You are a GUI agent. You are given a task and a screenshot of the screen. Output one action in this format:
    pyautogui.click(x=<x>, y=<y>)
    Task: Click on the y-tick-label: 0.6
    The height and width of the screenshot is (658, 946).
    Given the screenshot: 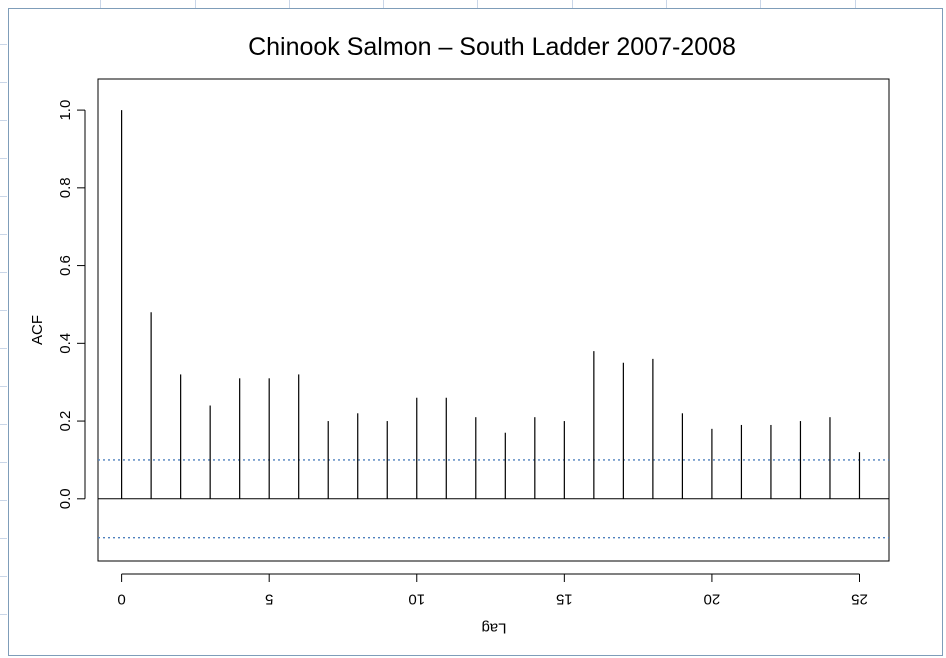 What is the action you would take?
    pyautogui.click(x=65, y=265)
    